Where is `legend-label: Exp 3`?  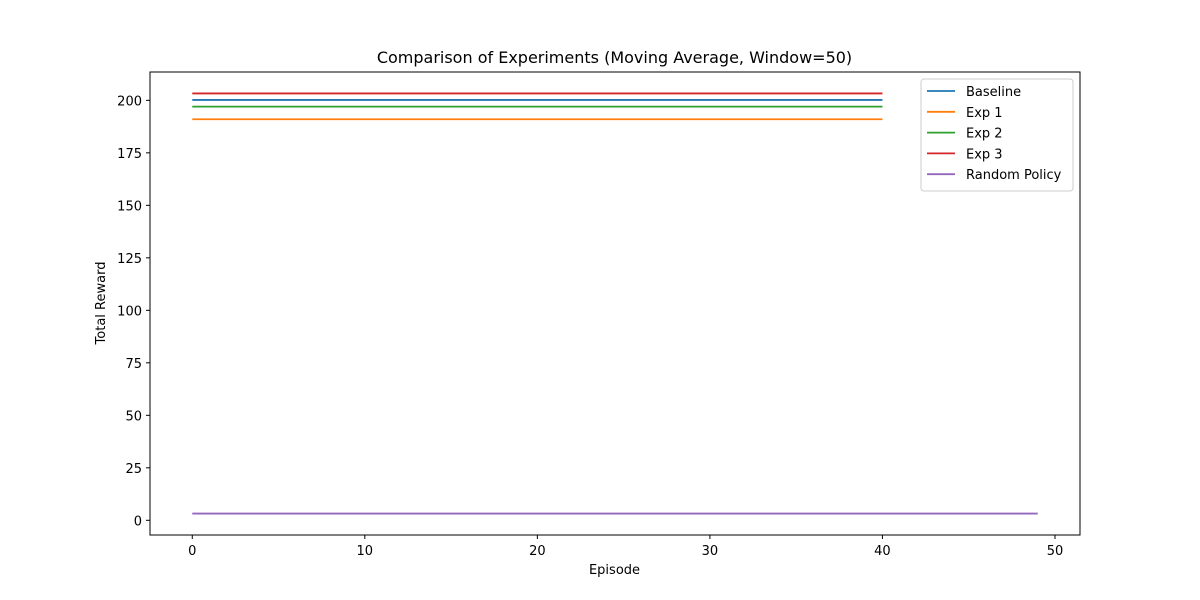
legend-label: Exp 3 is located at coordinates (984, 154).